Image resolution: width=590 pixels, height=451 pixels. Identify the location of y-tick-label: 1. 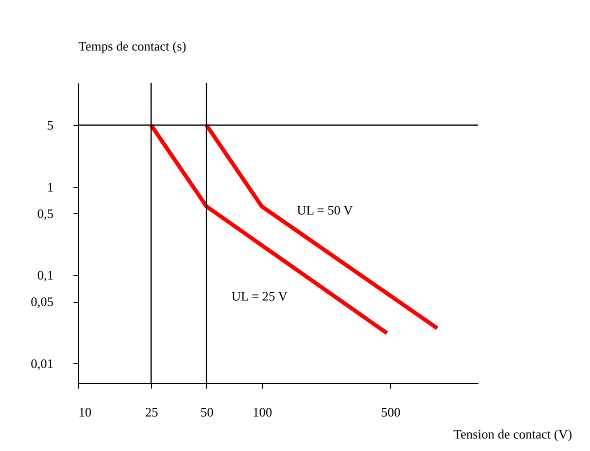
(50, 186).